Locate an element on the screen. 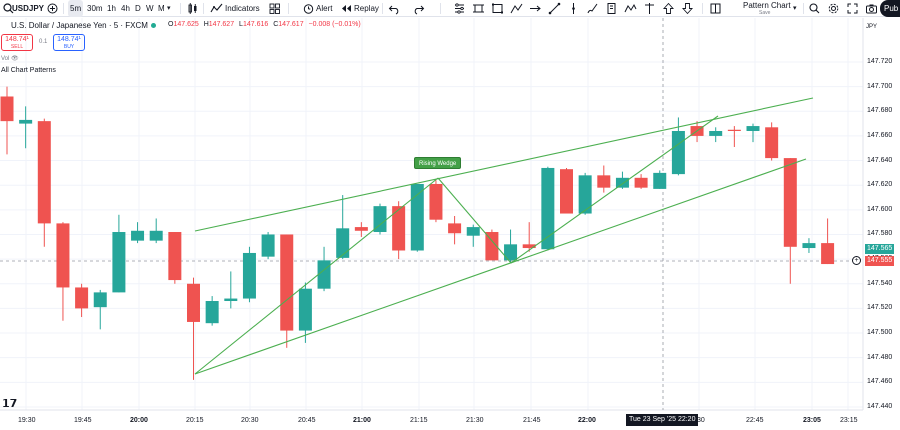  rectangle-tool-icon is located at coordinates (497, 8).